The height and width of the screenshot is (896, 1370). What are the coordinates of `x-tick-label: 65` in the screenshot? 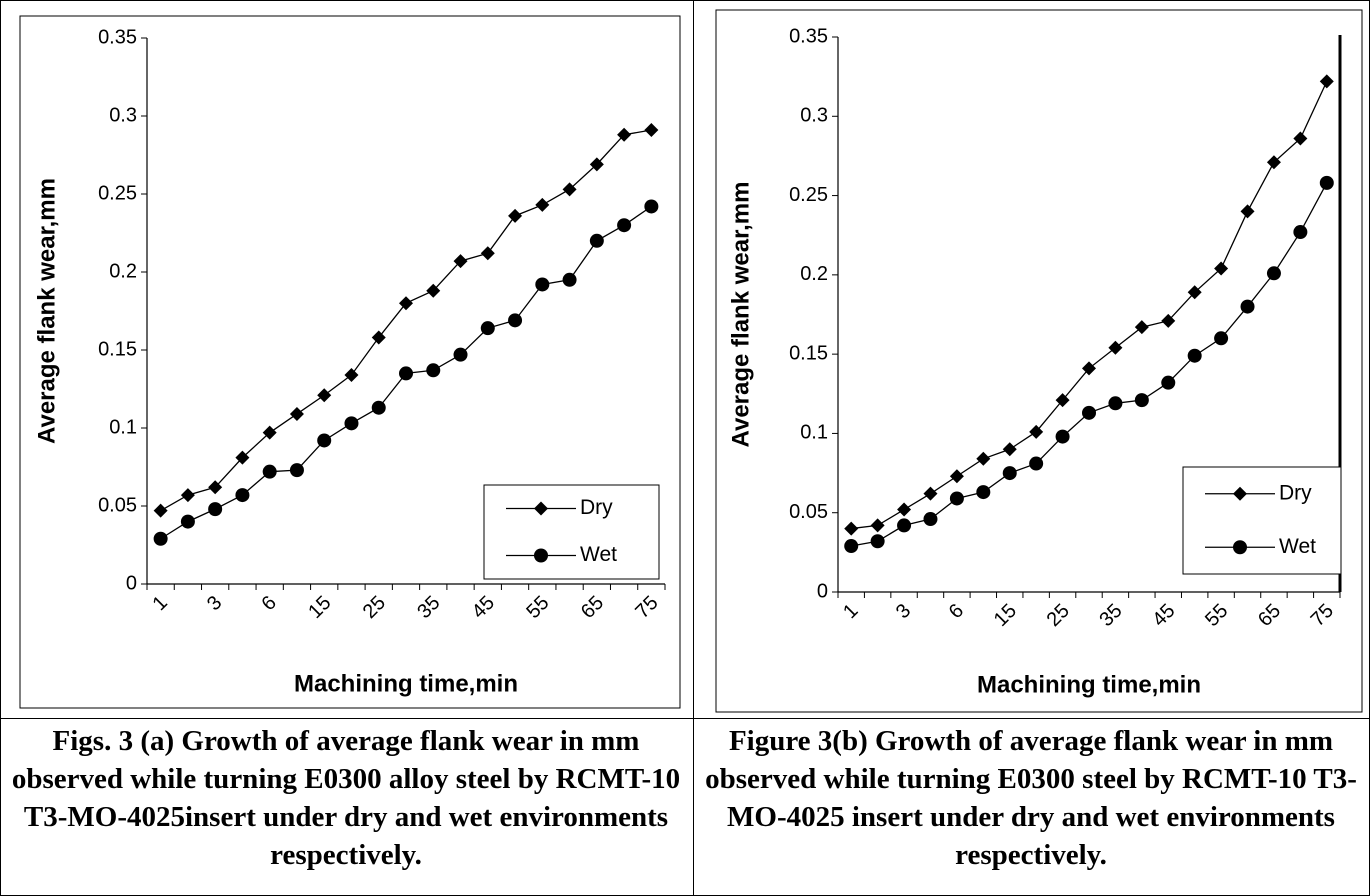 It's located at (1269, 615).